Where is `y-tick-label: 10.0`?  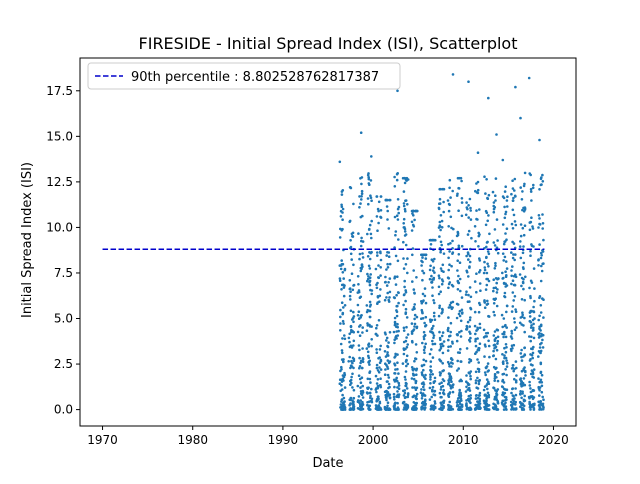 y-tick-label: 10.0 is located at coordinates (59, 227).